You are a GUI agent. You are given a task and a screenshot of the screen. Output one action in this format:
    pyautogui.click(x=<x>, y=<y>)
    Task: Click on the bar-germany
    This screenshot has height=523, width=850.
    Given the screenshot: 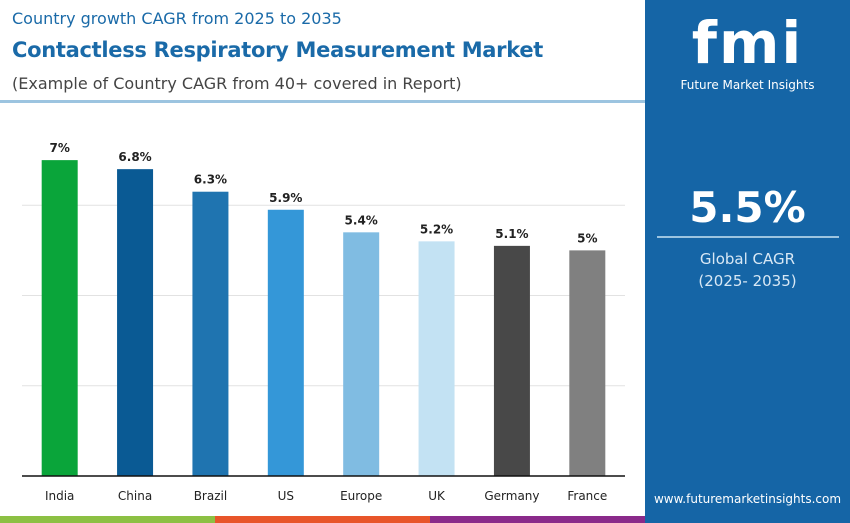 What is the action you would take?
    pyautogui.click(x=511, y=360)
    